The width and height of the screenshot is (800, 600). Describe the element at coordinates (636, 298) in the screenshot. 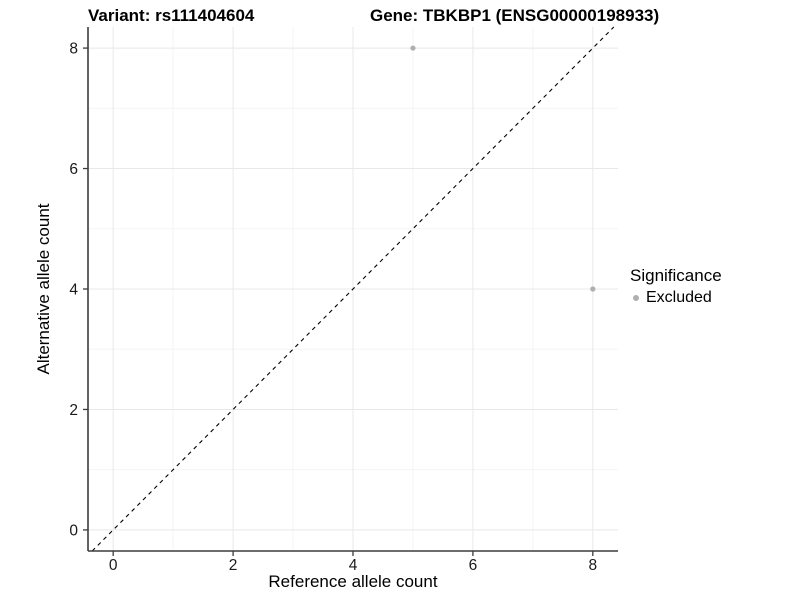

I see `point-swatch-icon` at that location.